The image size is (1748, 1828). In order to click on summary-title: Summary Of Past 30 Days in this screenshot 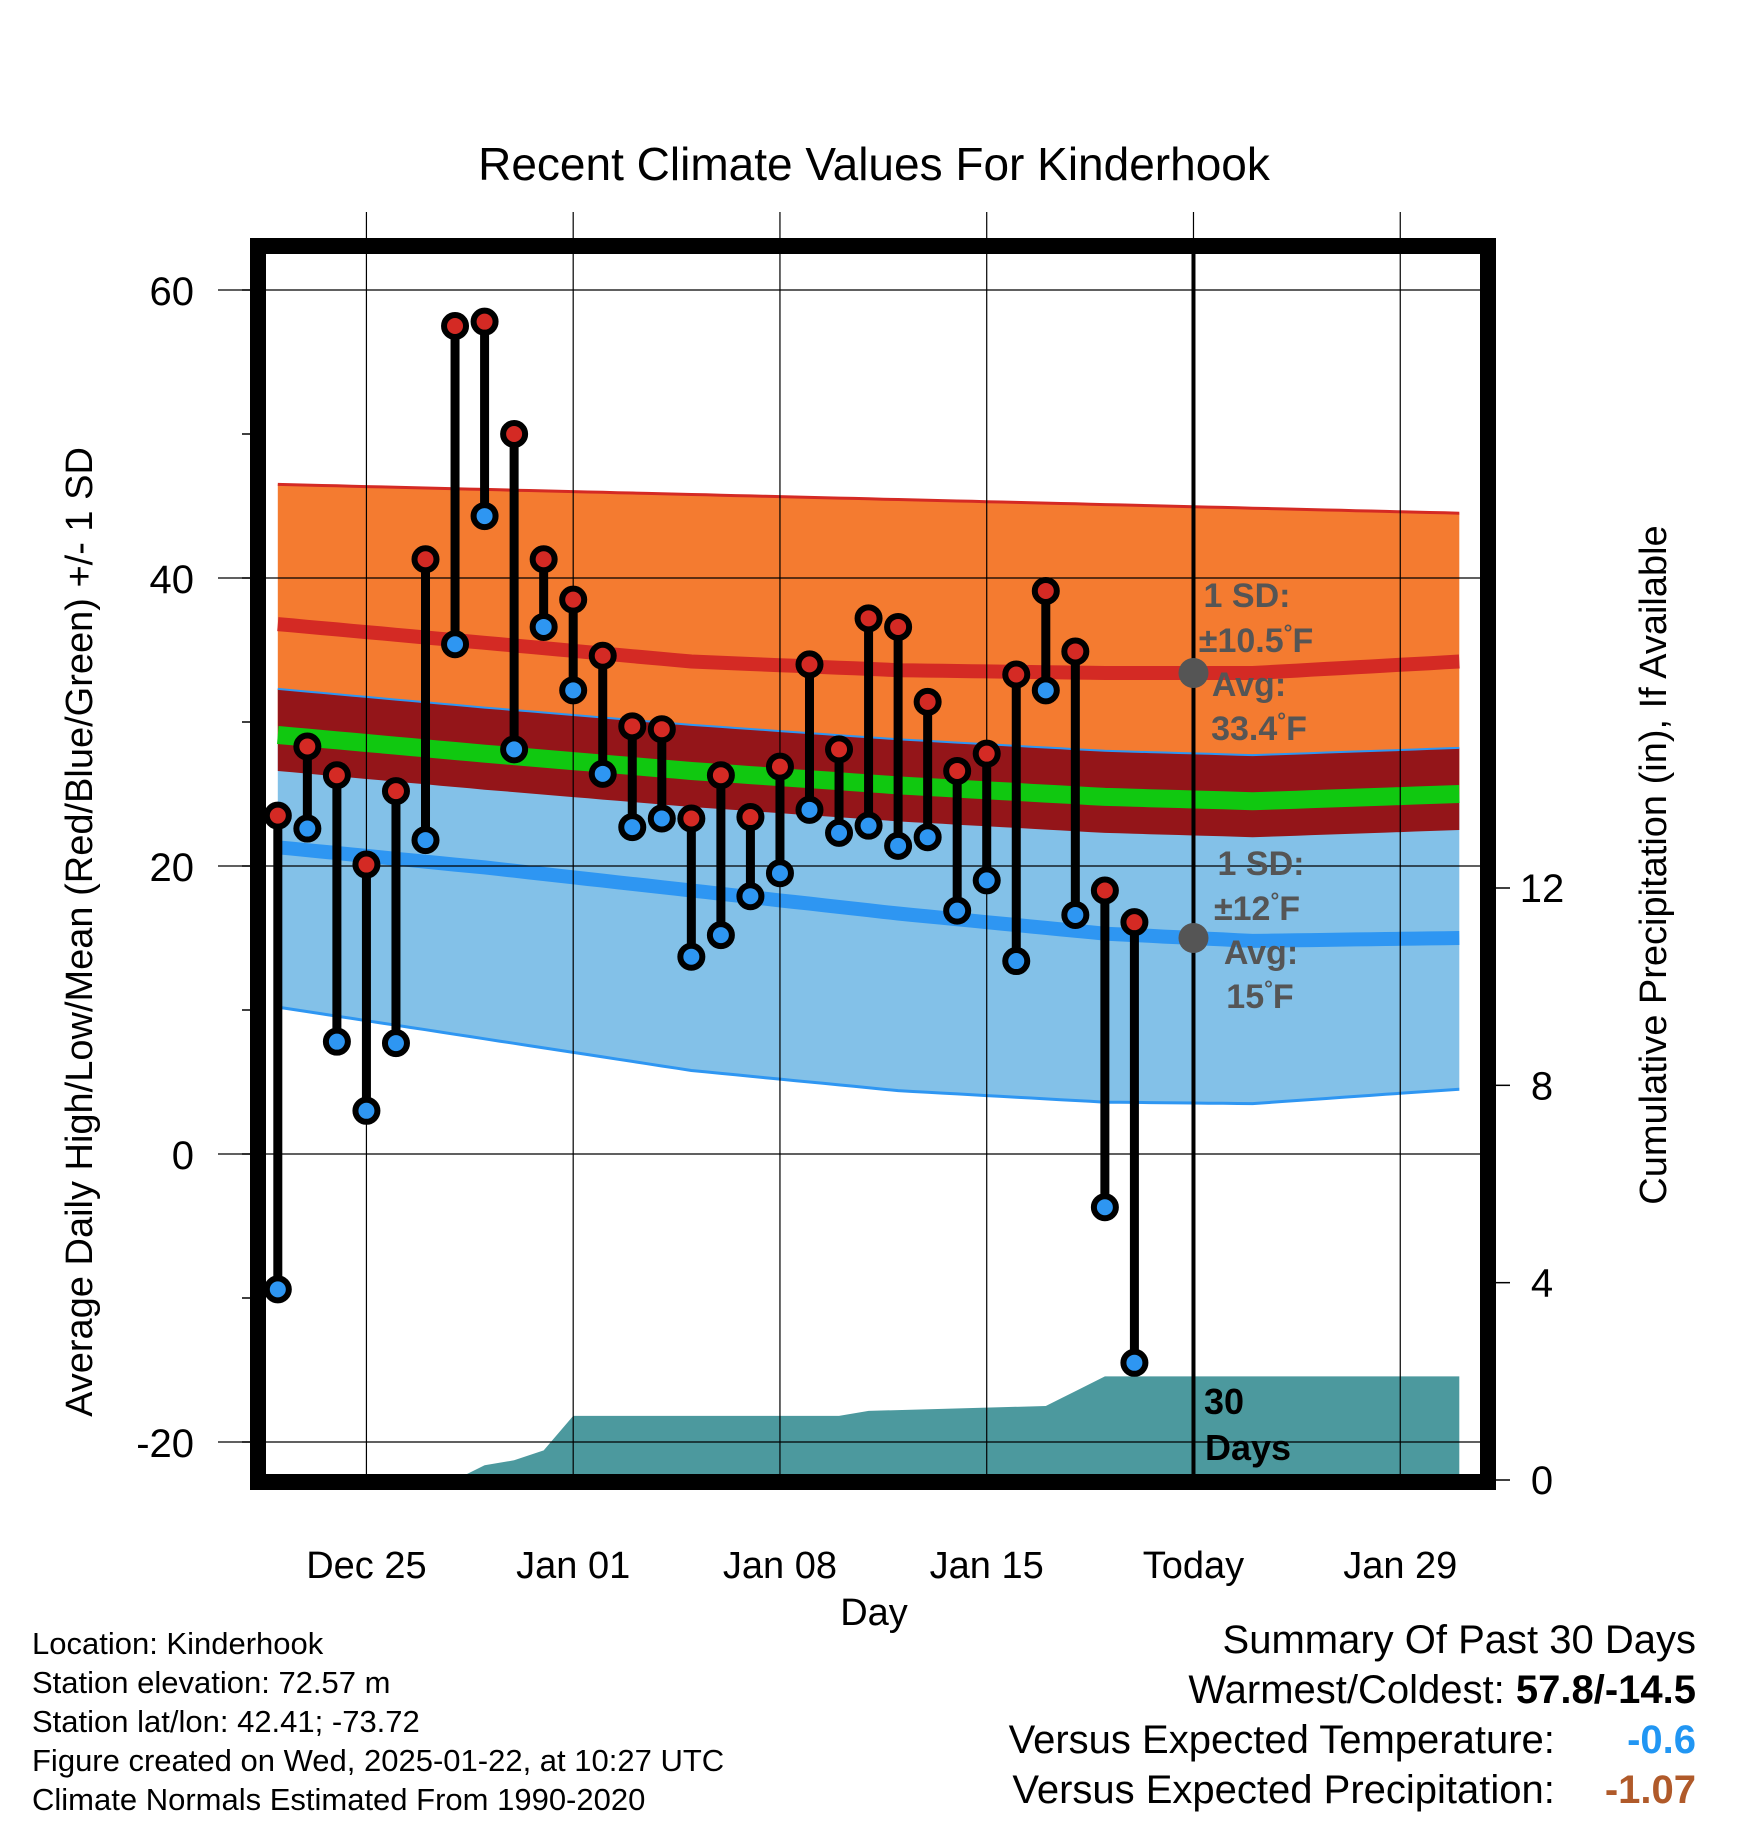, I will do `click(1459, 1640)`.